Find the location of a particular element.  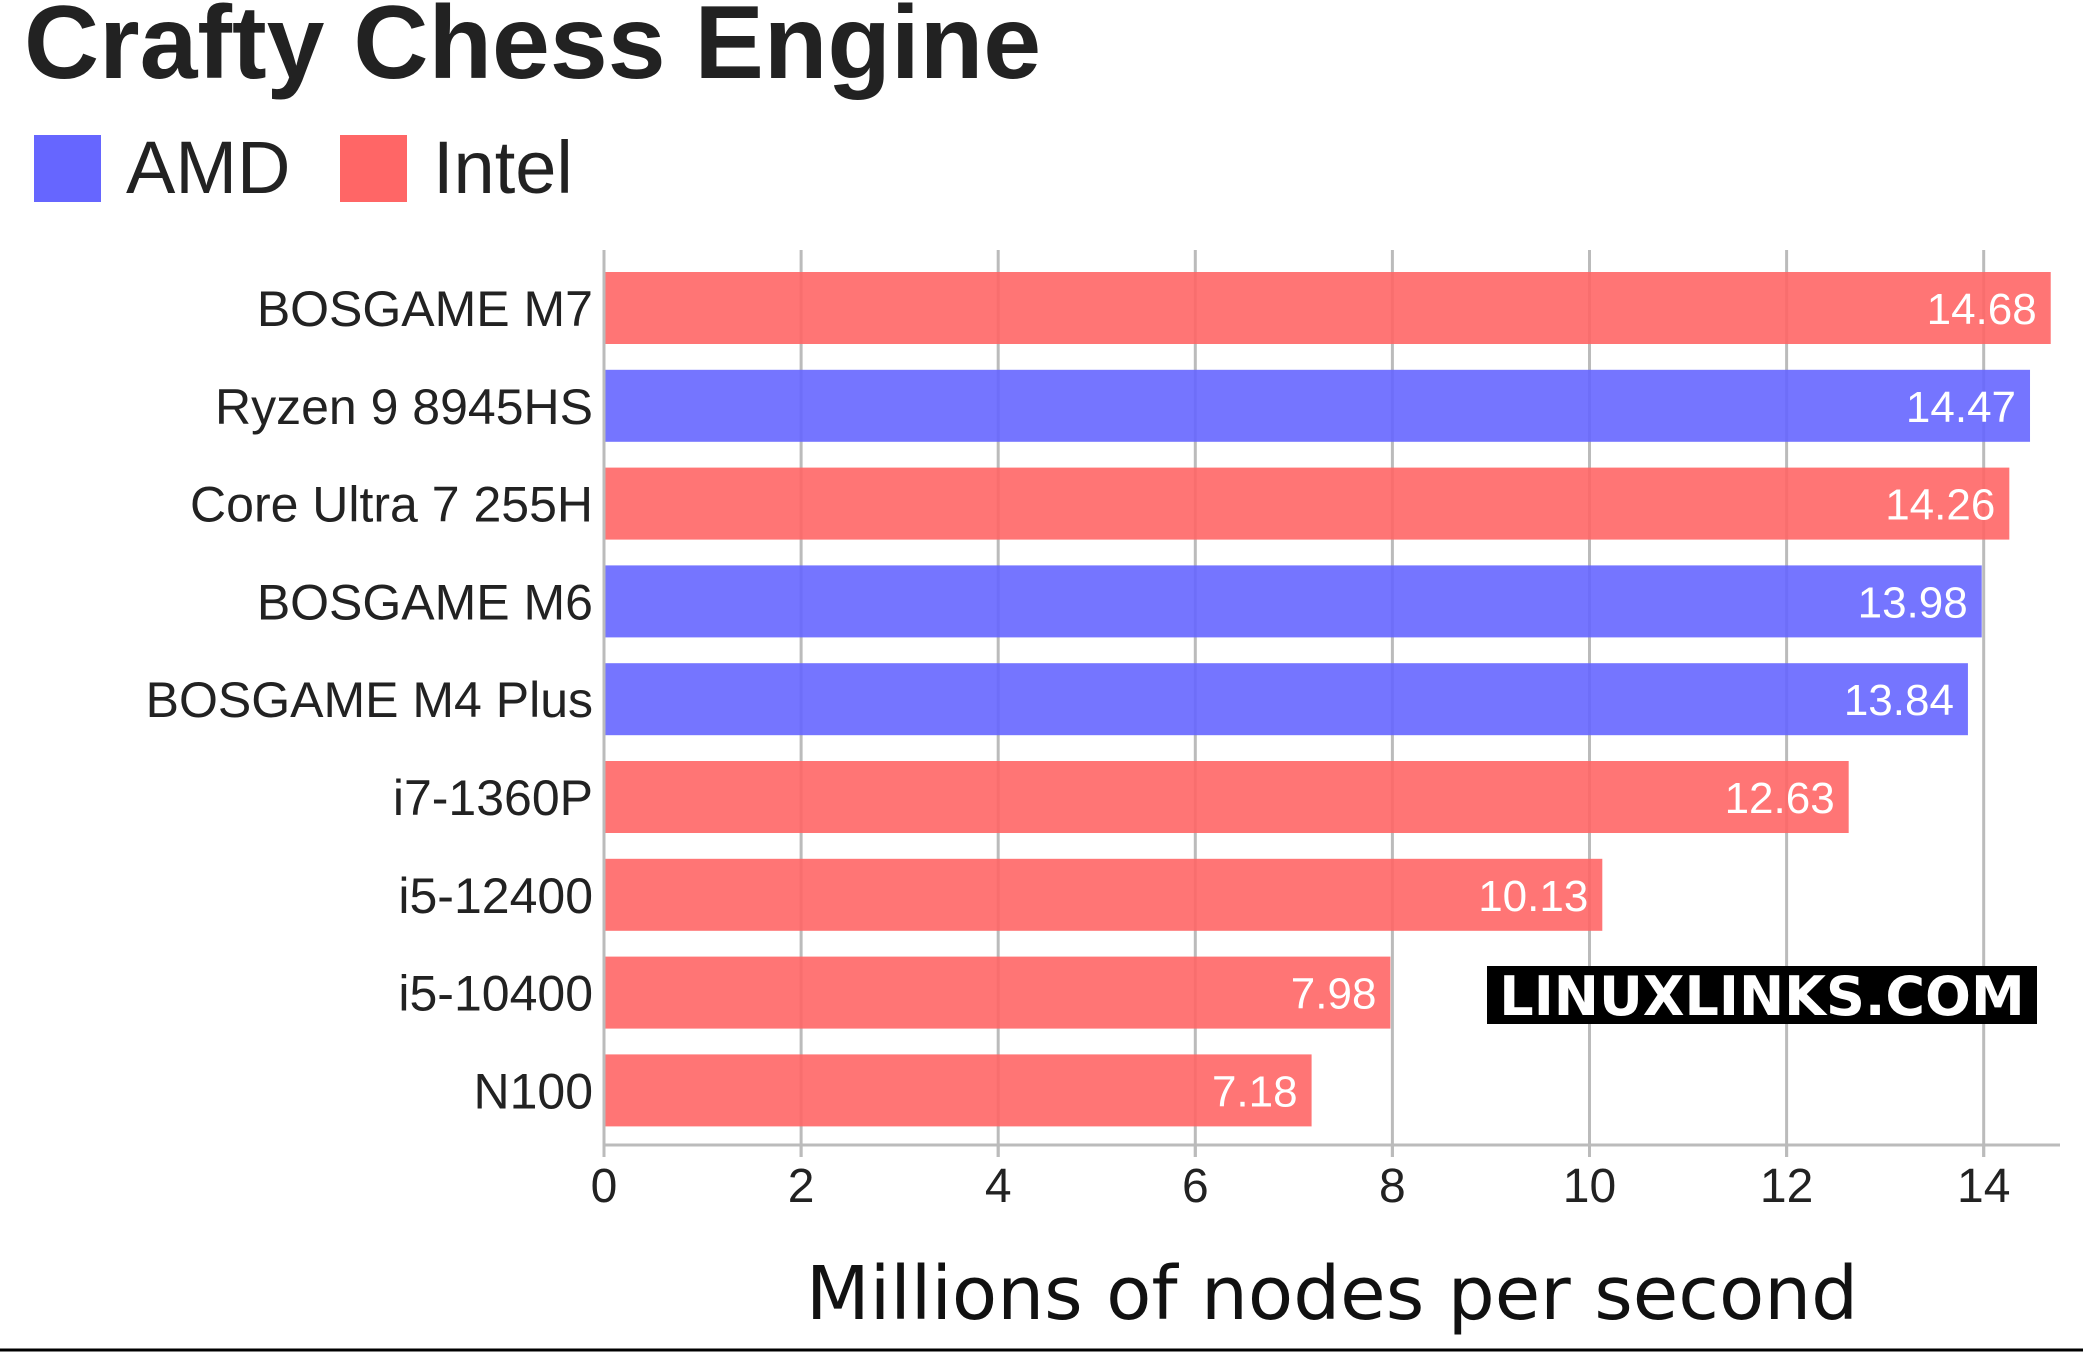

bar-value-label: 7.98 is located at coordinates (1334, 994).